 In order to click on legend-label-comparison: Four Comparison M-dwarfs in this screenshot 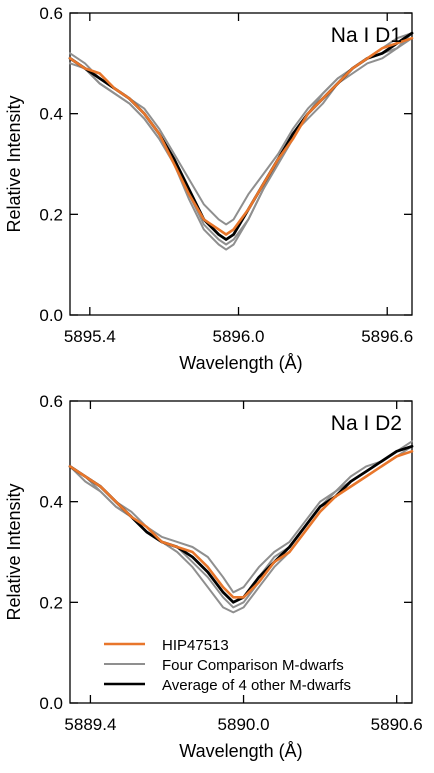, I will do `click(253, 665)`.